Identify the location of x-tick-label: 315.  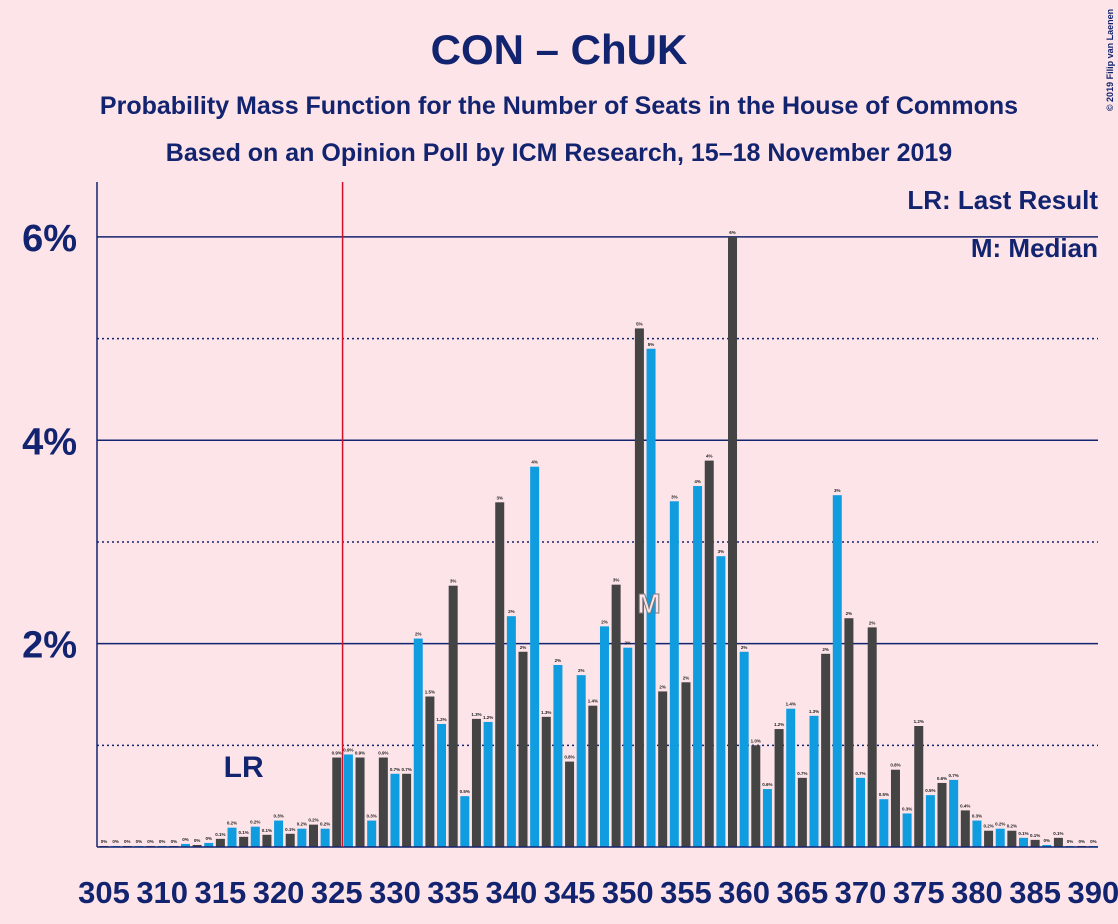
(221, 892).